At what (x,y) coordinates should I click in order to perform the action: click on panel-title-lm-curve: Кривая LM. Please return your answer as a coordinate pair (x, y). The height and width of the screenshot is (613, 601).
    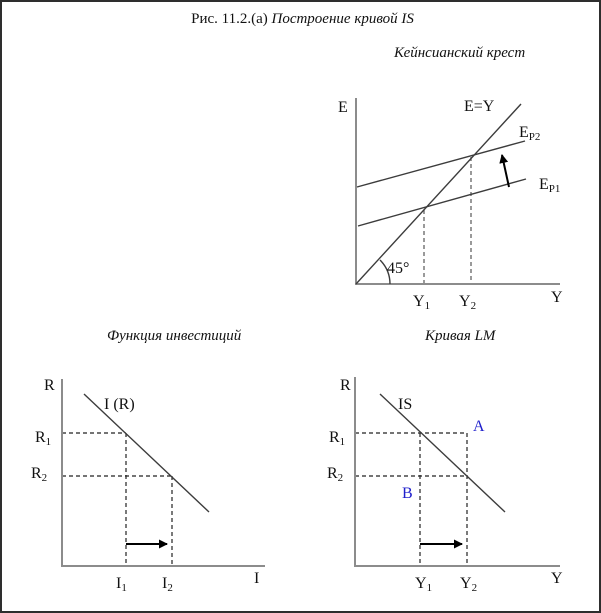
    Looking at the image, I should click on (460, 336).